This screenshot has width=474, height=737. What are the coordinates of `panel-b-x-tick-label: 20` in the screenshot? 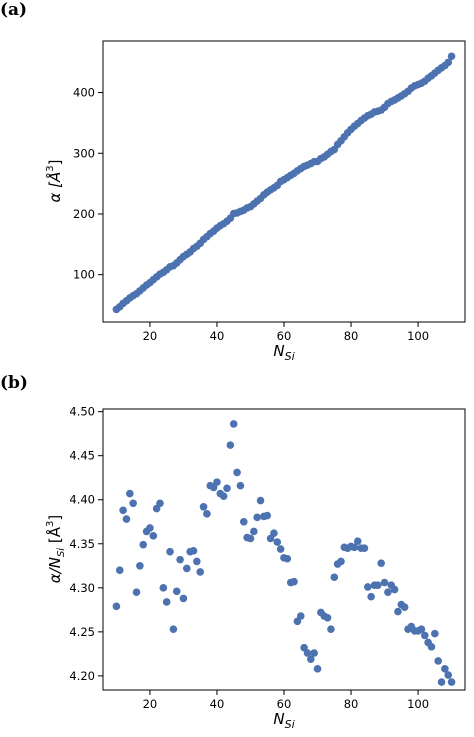 It's located at (150, 704).